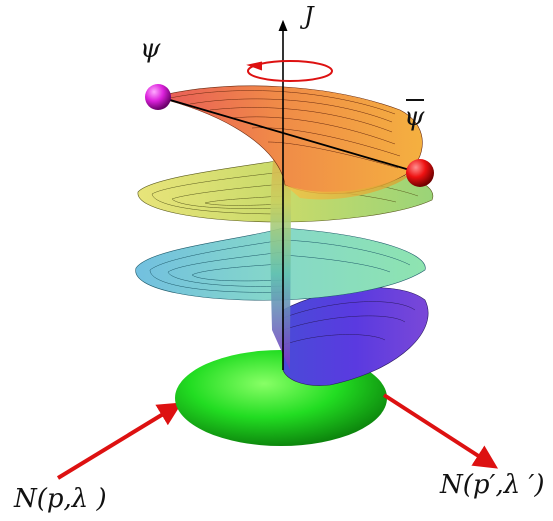 The height and width of the screenshot is (521, 553). I want to click on psibar-label: ψ, so click(414, 115).